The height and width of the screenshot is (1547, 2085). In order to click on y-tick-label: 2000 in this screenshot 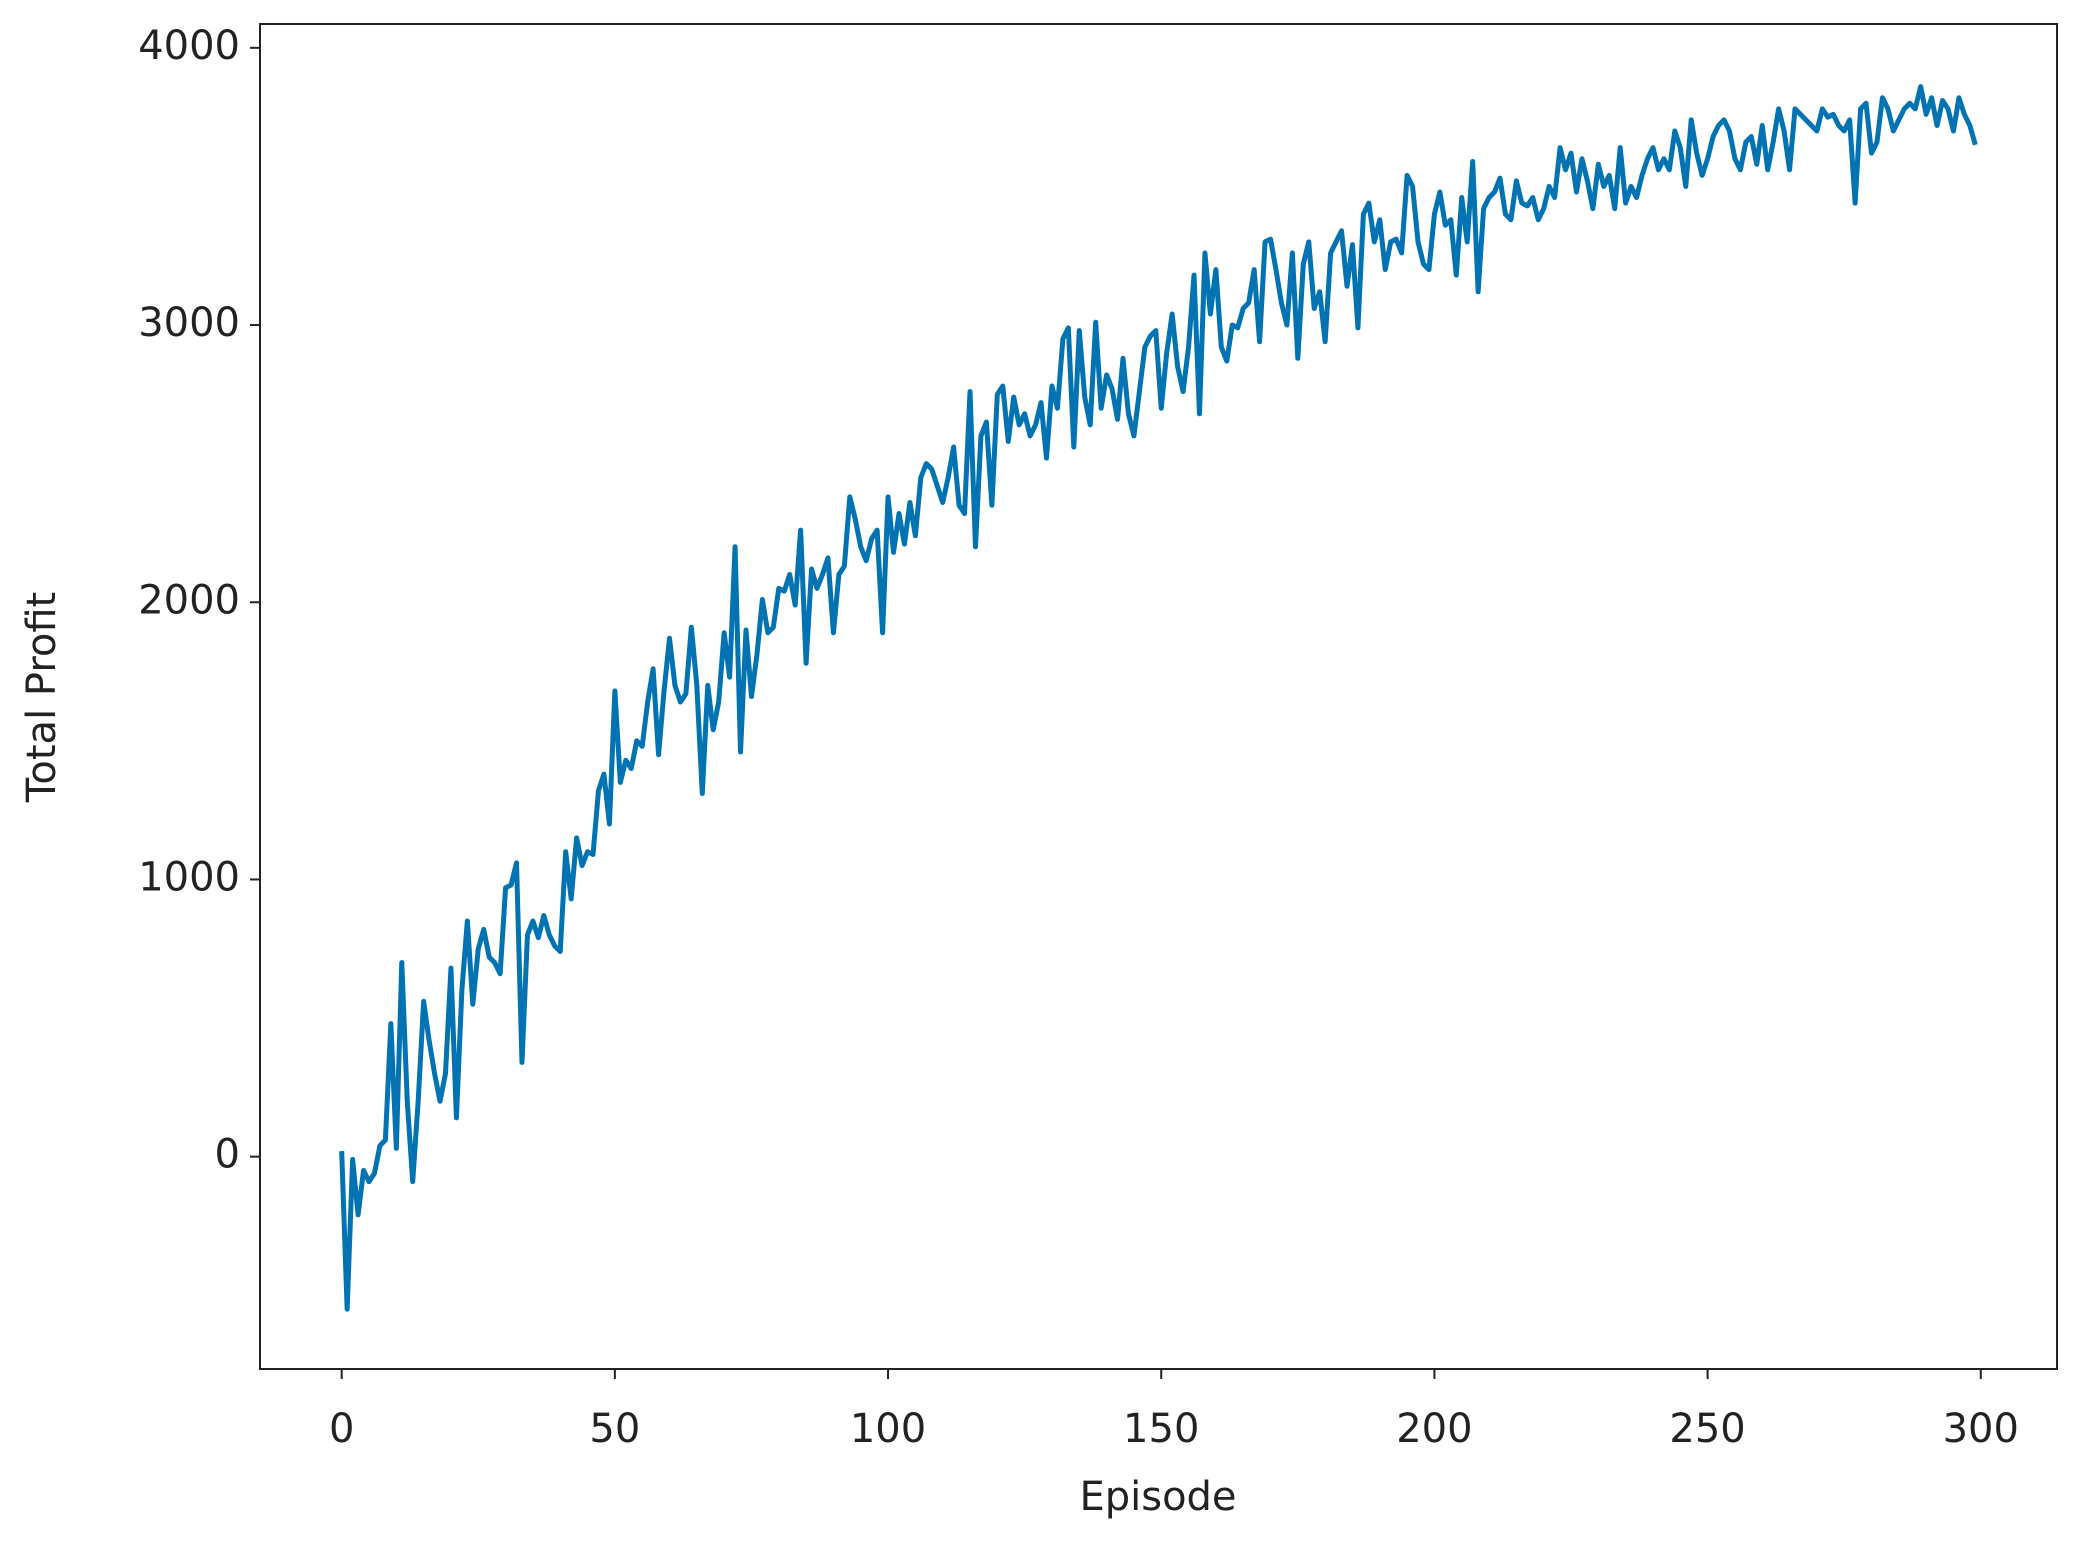, I will do `click(189, 600)`.